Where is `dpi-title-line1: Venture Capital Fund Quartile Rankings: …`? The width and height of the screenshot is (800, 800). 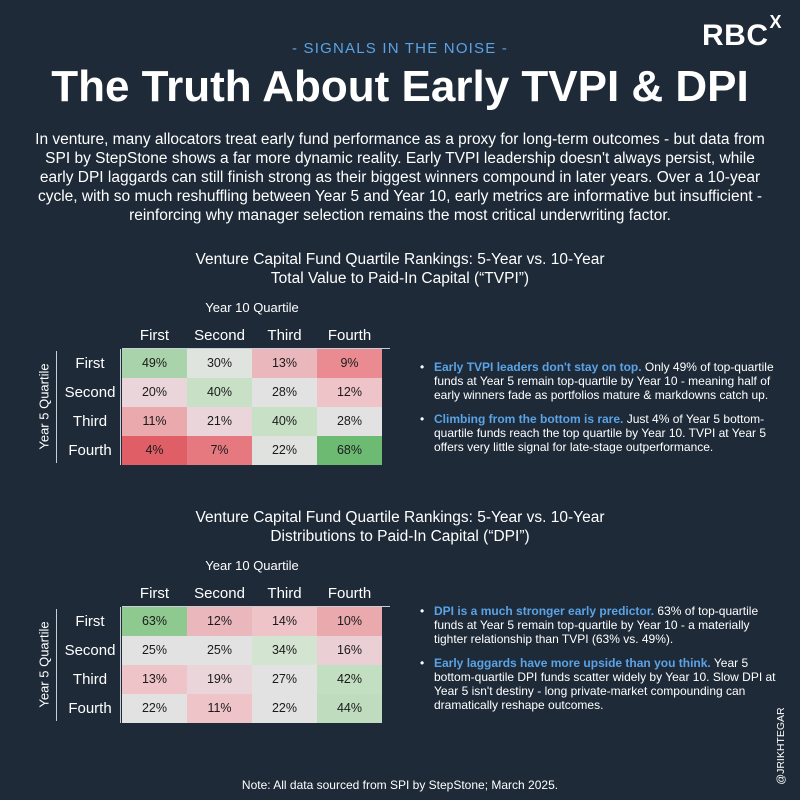 dpi-title-line1: Venture Capital Fund Quartile Rankings: … is located at coordinates (400, 517).